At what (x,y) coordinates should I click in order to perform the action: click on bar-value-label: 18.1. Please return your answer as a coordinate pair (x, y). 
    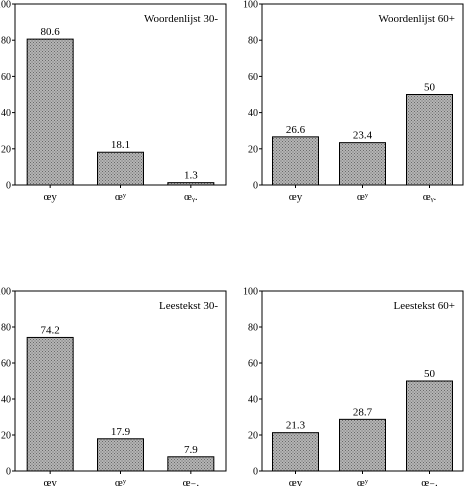
    Looking at the image, I should click on (120, 145).